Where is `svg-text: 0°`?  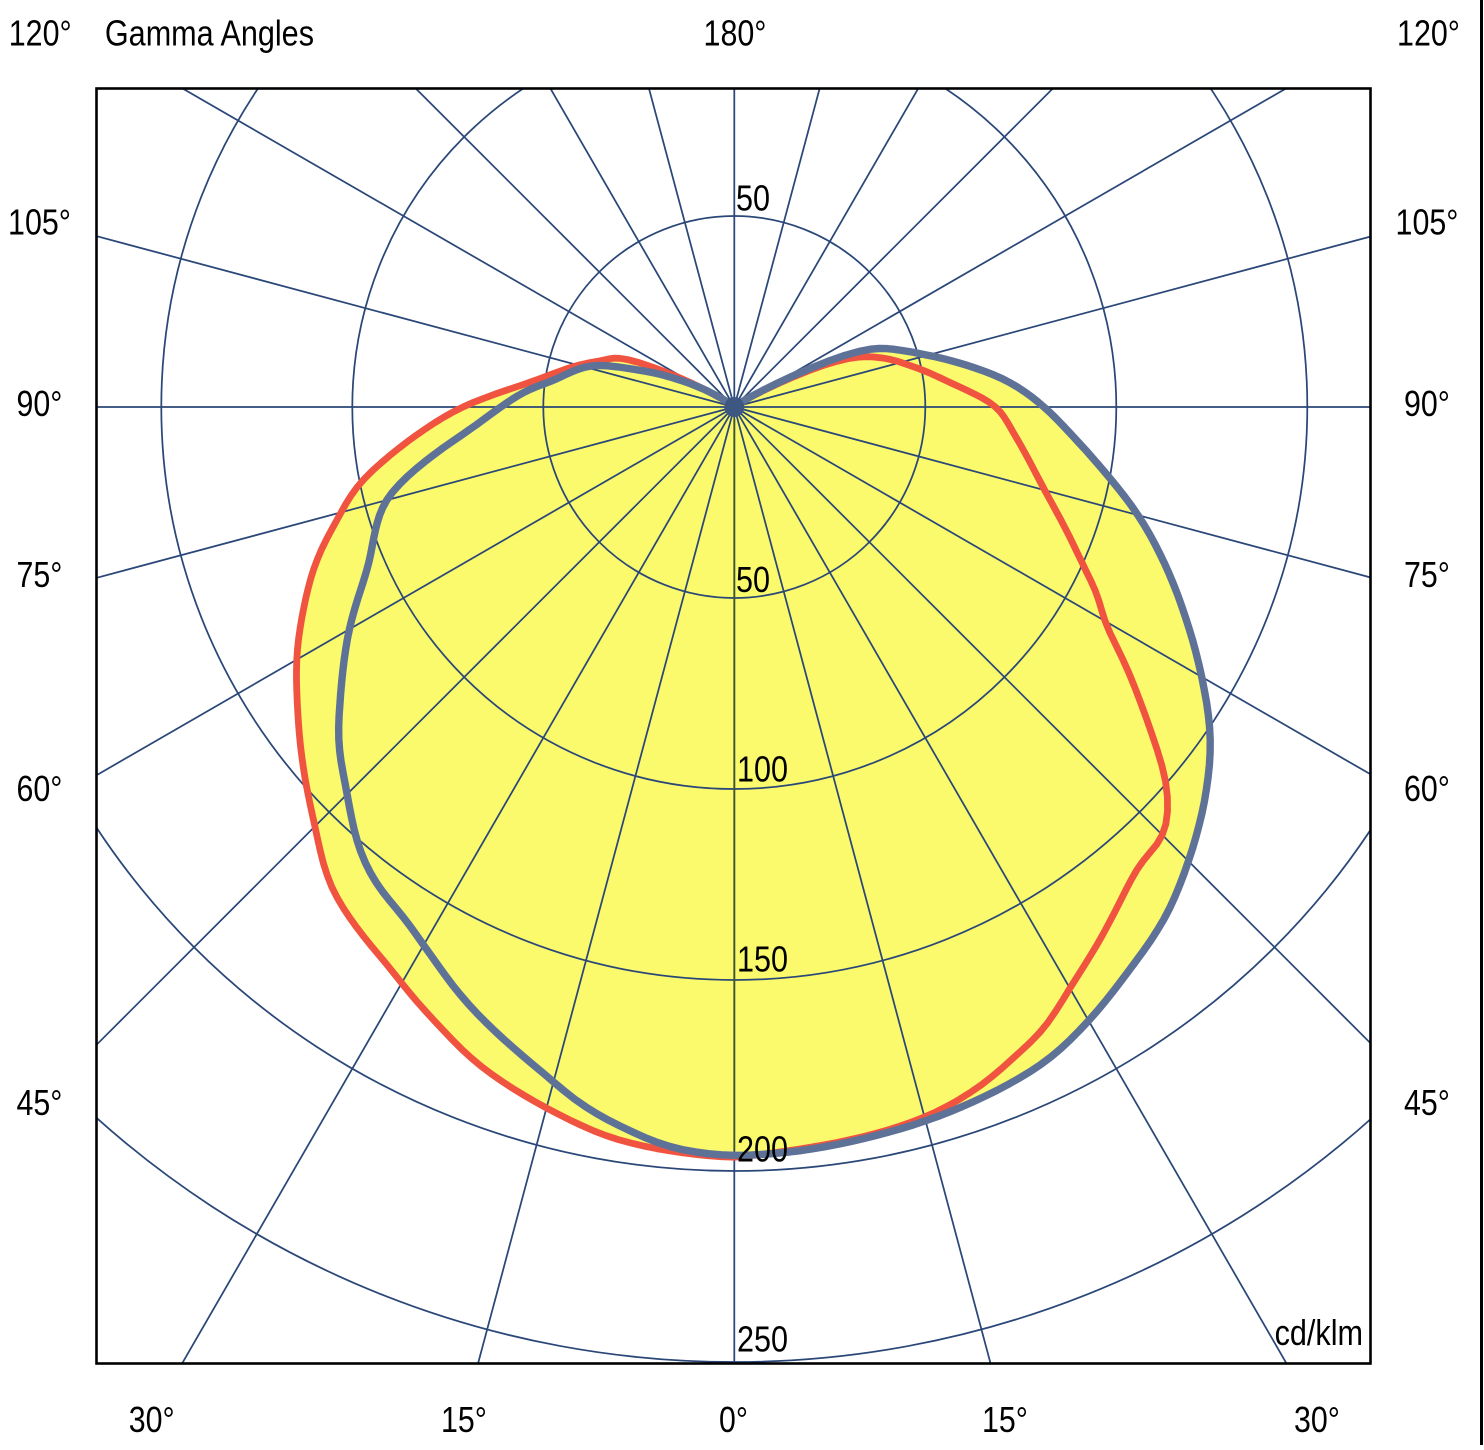 svg-text: 0° is located at coordinates (733, 1419).